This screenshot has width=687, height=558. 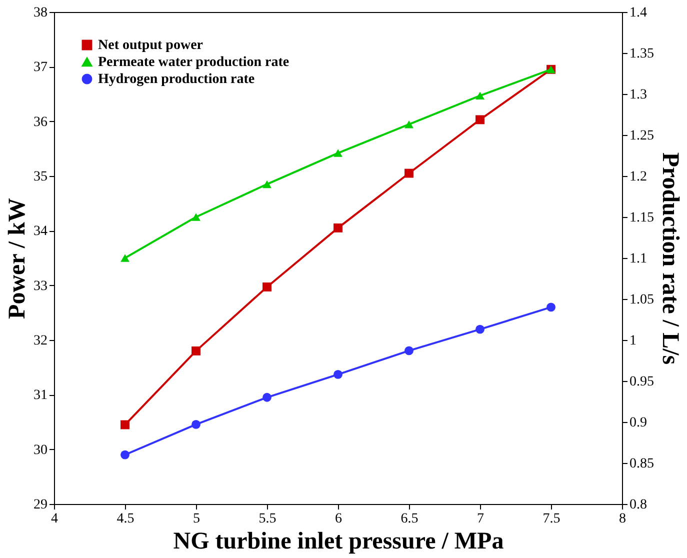 What do you see at coordinates (409, 519) in the screenshot?
I see `x-tick-label: 6.5` at bounding box center [409, 519].